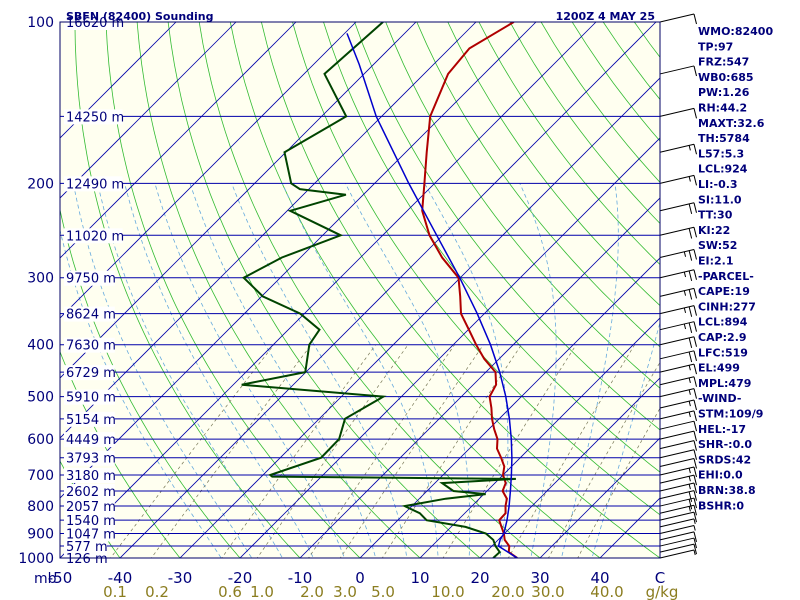 The height and width of the screenshot is (600, 800). I want to click on mixing-ratio-label: 40.0, so click(606, 591).